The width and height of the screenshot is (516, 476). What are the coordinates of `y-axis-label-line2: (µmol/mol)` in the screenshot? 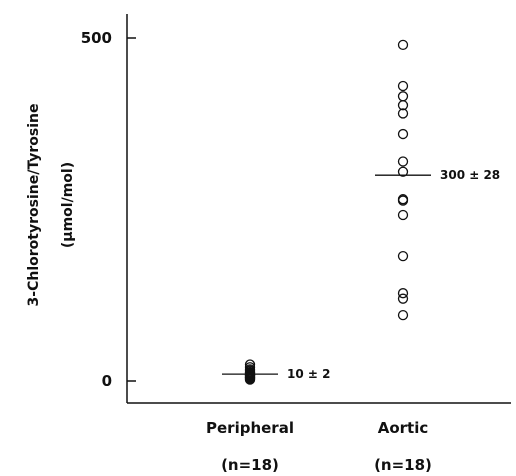 It's located at (68, 205).